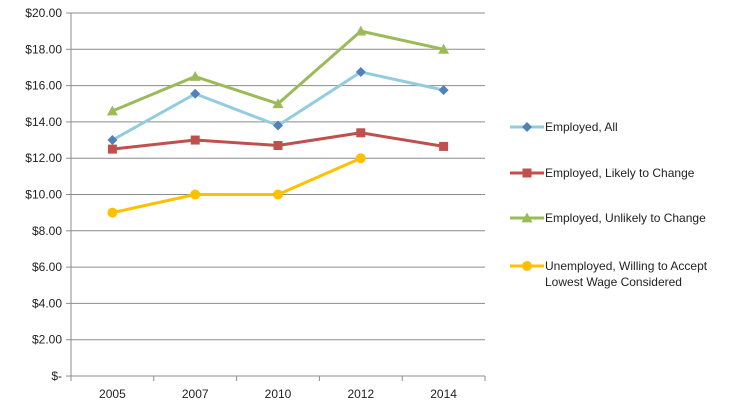 Image resolution: width=735 pixels, height=406 pixels. Describe the element at coordinates (47, 340) in the screenshot. I see `y-tick-label: $2.00` at that location.